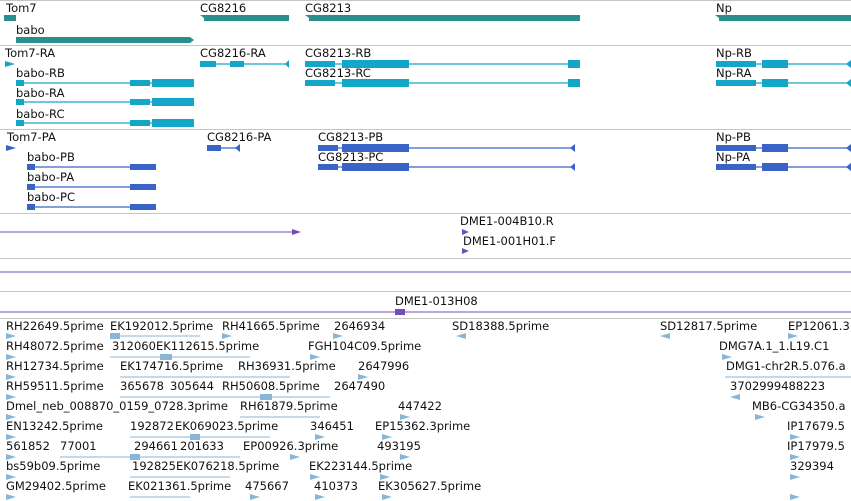 The width and height of the screenshot is (851, 501). I want to click on mrna-np-rb, so click(783, 64).